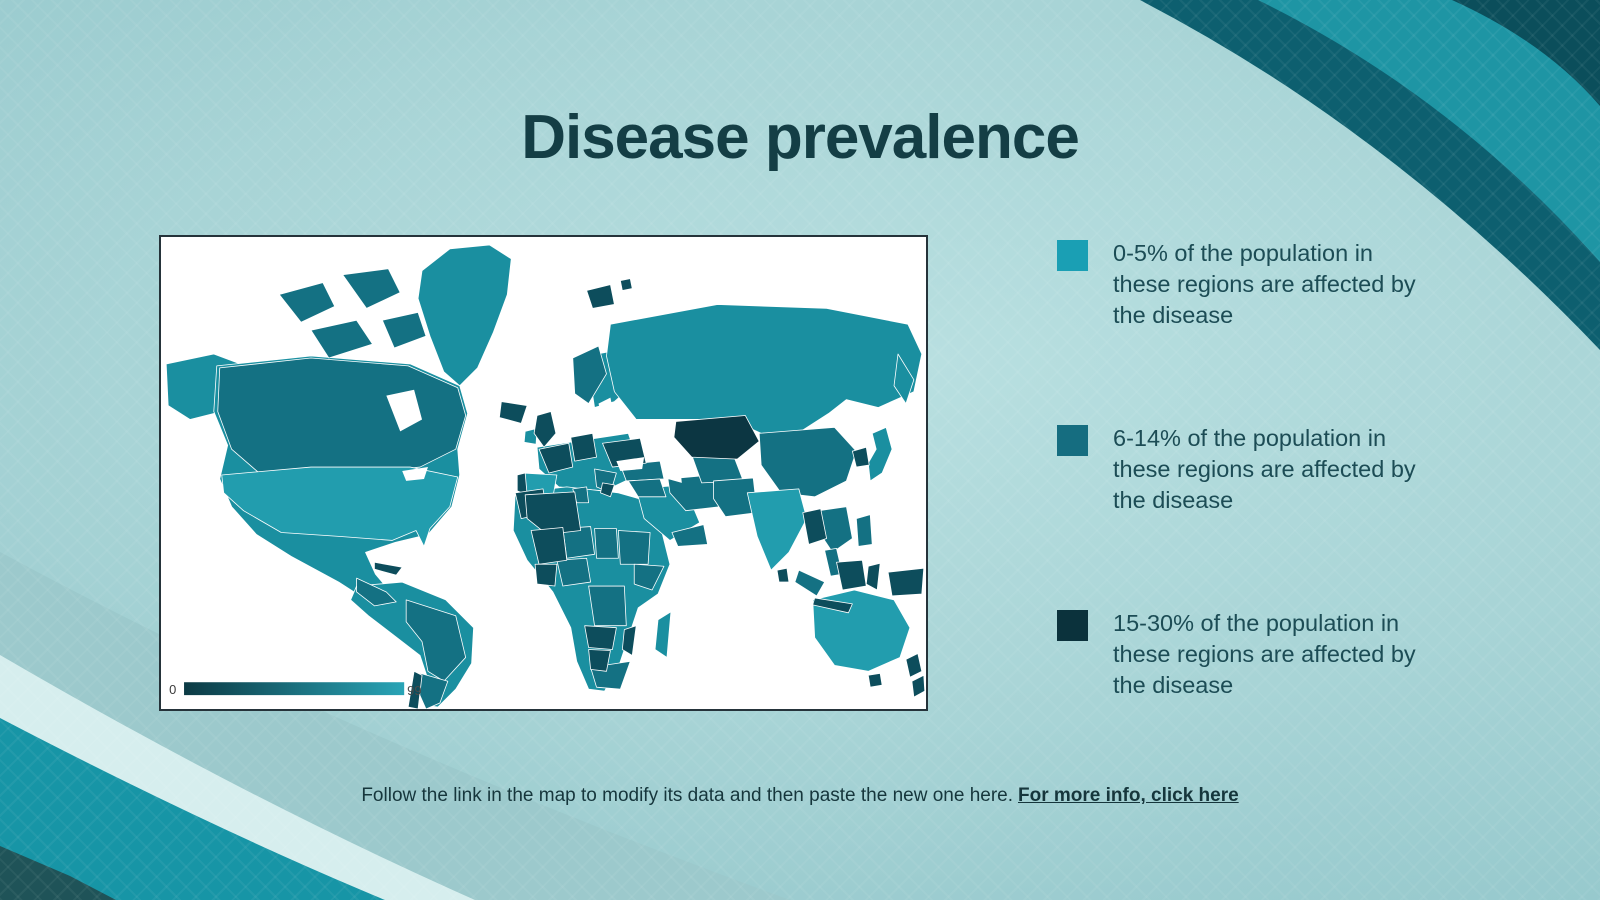 The height and width of the screenshot is (900, 1600). I want to click on caspian-sea, so click(672, 464).